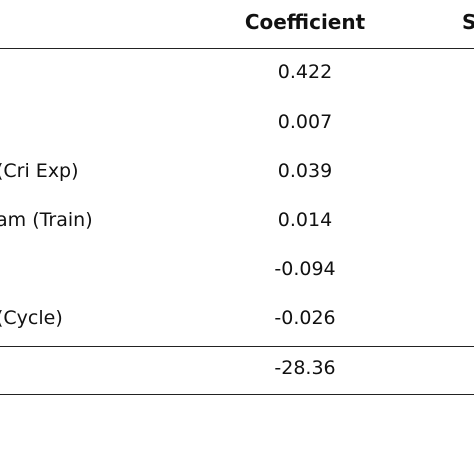 Image resolution: width=474 pixels, height=474 pixels. I want to click on header-coefficient: Coefficient, so click(305, 22).